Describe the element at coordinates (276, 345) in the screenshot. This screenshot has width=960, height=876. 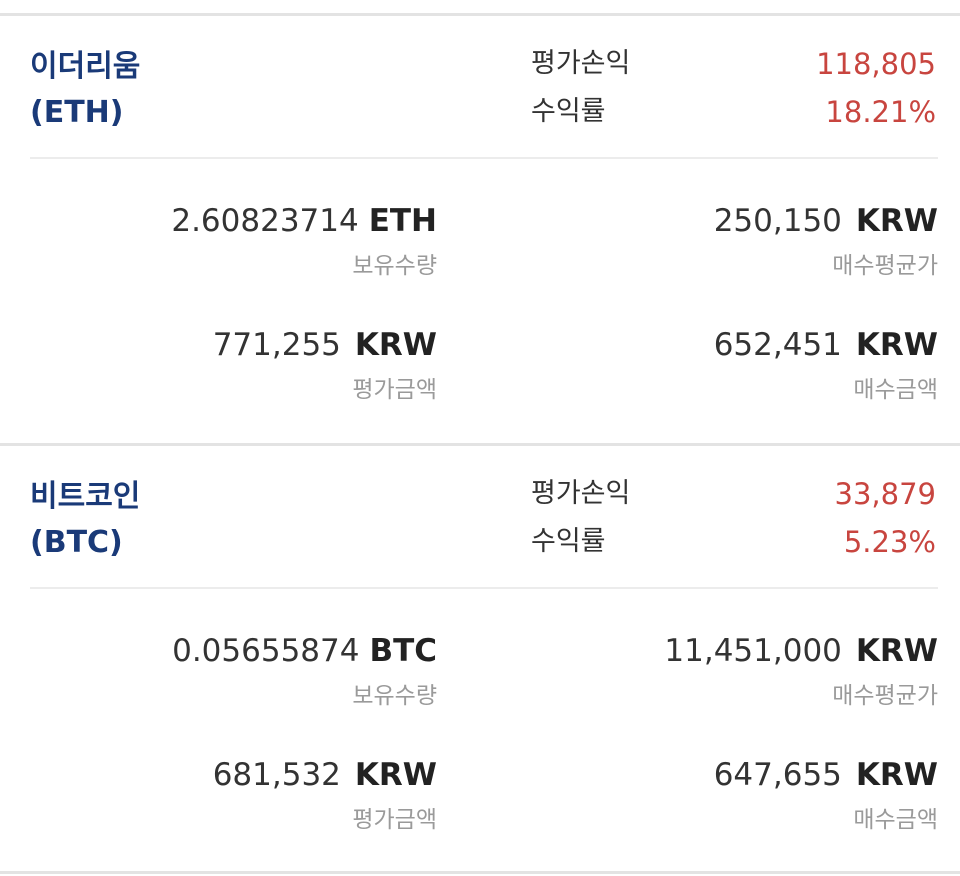
I see `eval-amount-value: 771,255` at that location.